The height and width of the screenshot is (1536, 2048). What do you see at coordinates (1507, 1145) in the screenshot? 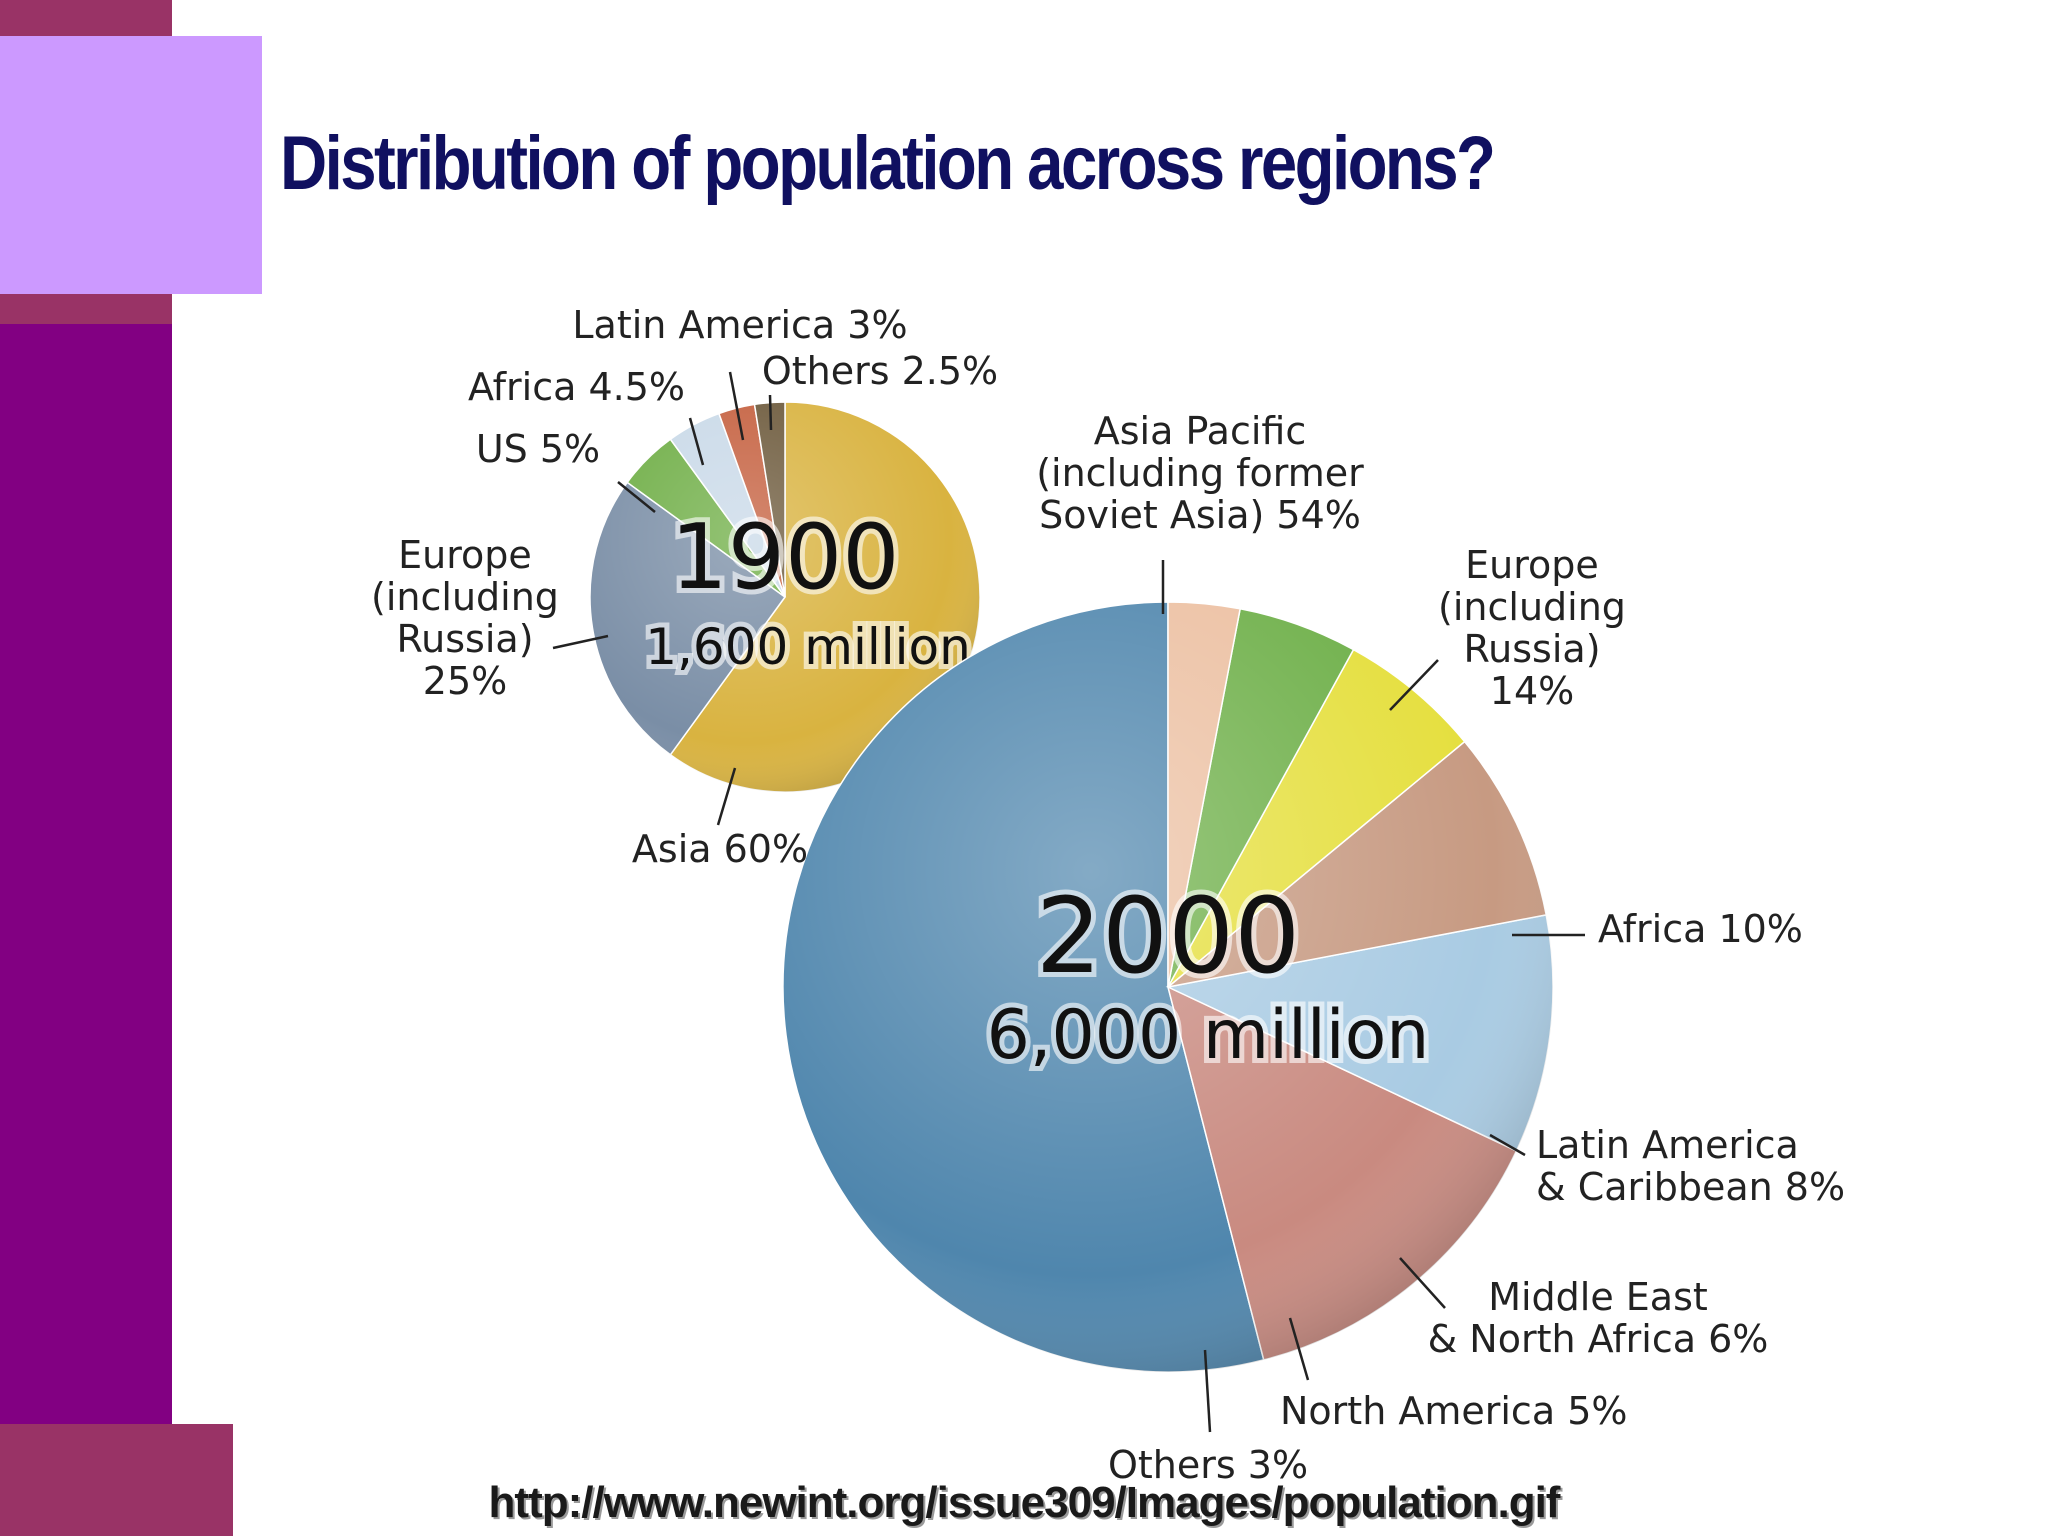
I see `leader-line-2000-latin-america-and-caribbean` at bounding box center [1507, 1145].